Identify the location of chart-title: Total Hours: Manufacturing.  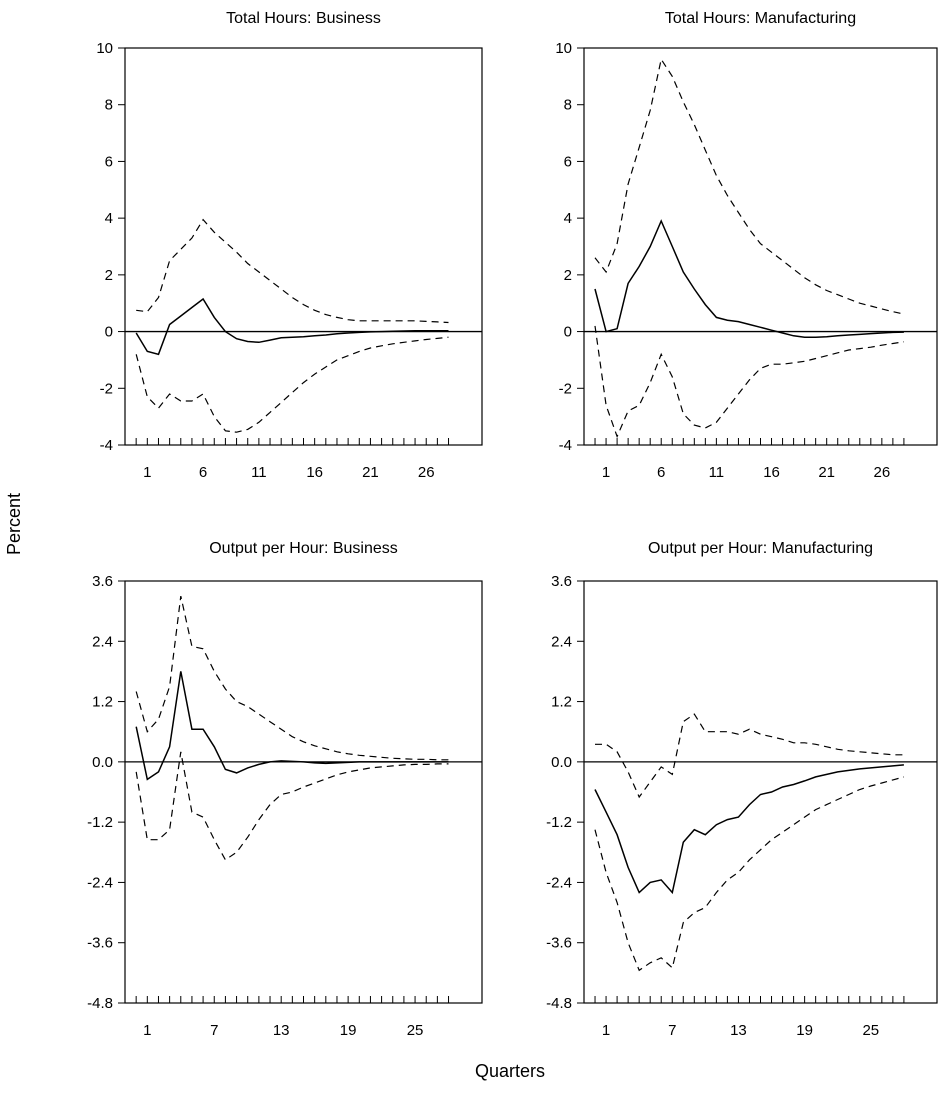
(760, 18).